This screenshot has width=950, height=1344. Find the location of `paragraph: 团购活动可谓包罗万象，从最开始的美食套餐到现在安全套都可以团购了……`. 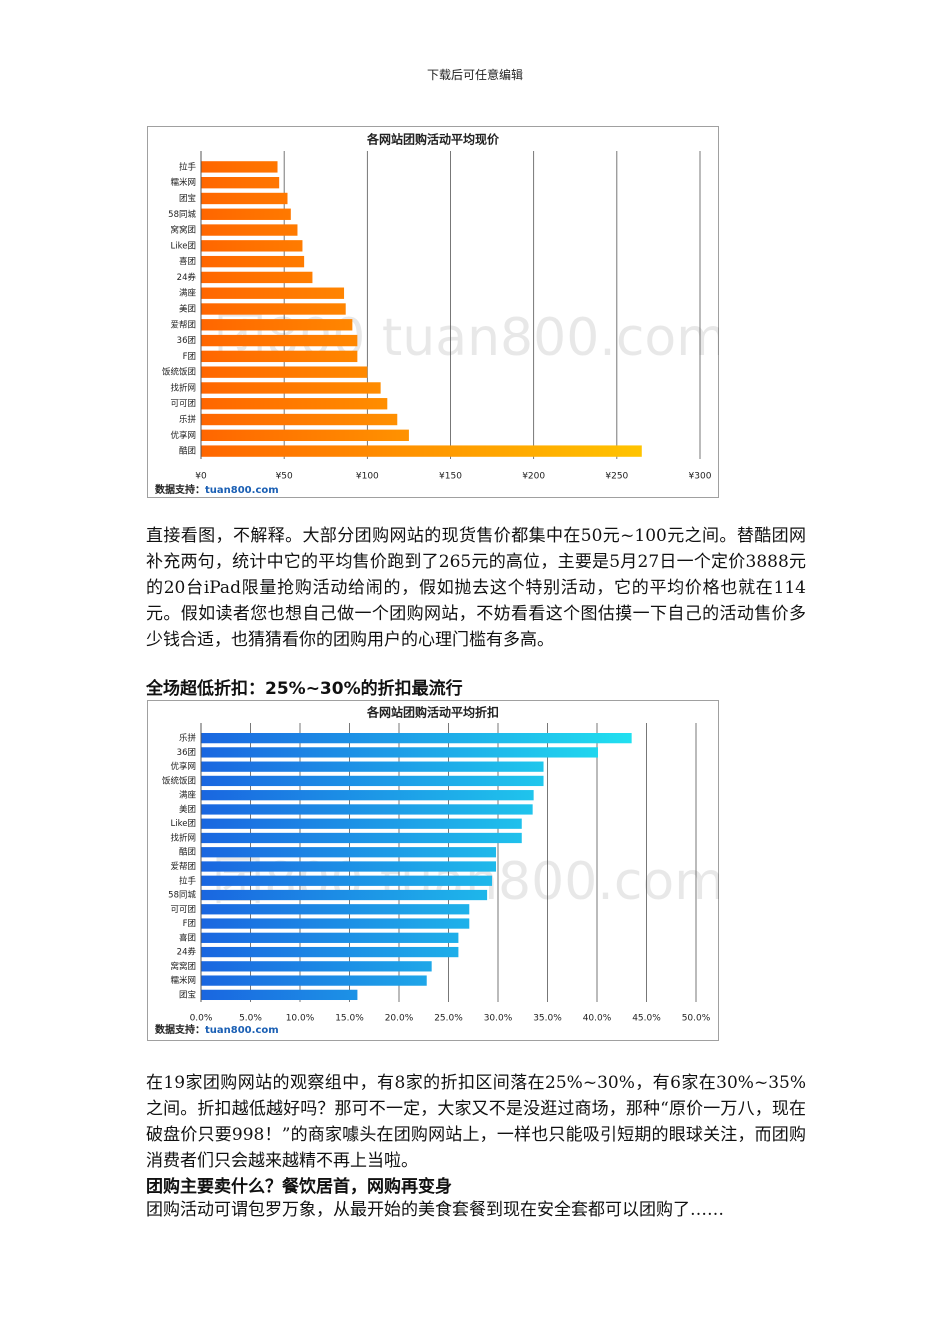

paragraph: 团购活动可谓包罗万象，从最开始的美食套餐到现在安全套都可以团购了…… is located at coordinates (435, 1210).